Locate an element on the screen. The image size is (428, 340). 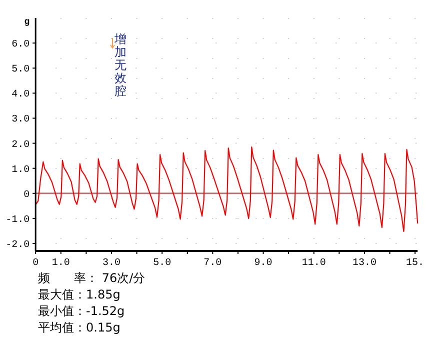
text: 最大值：1.85g is located at coordinates (79, 295).